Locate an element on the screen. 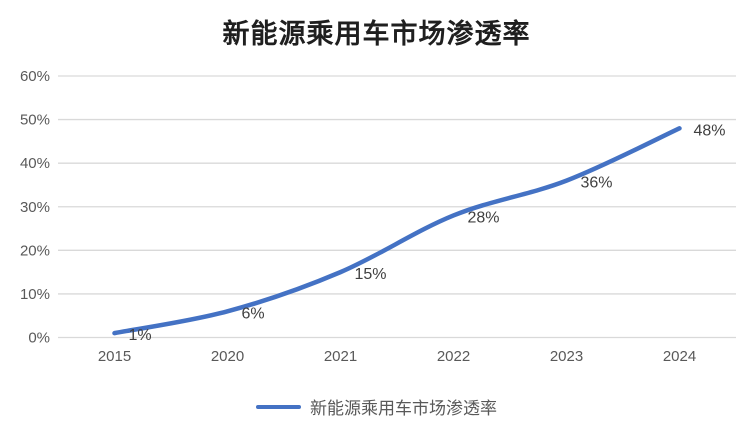 This screenshot has height=429, width=753. x-axis-tick-label: 2021 is located at coordinates (340, 356).